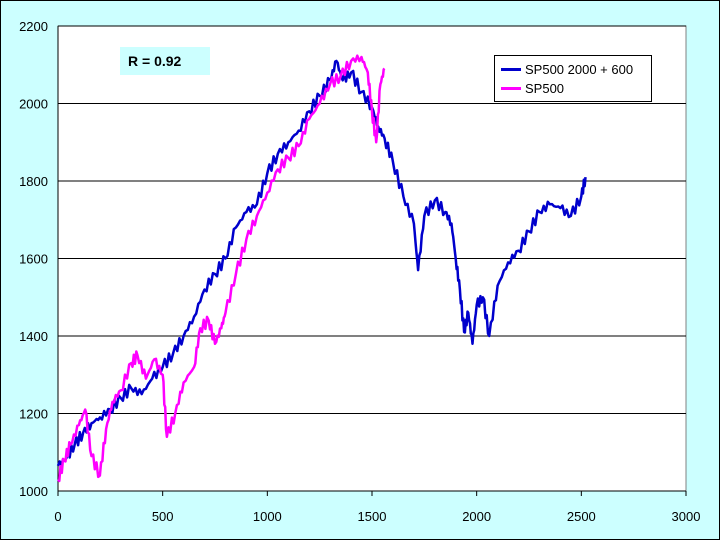  I want to click on y-tick-label: 1000, so click(33, 491).